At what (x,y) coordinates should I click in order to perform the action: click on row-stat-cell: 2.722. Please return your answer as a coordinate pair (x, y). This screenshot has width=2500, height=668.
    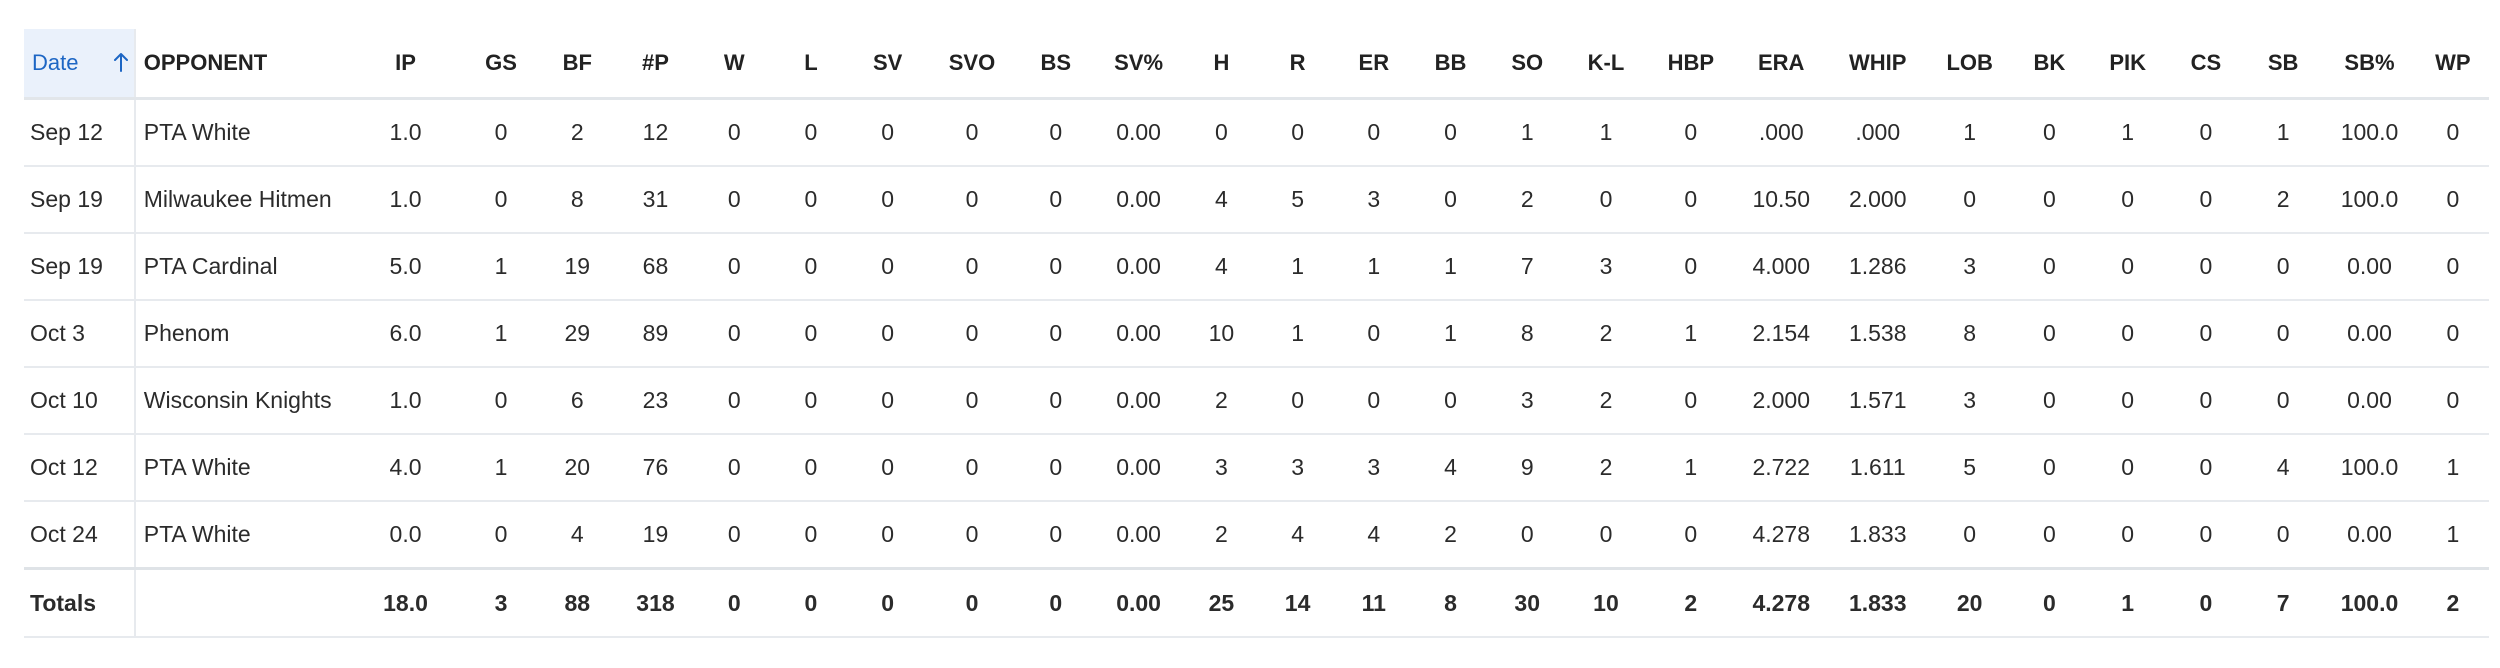
    Looking at the image, I should click on (1781, 468).